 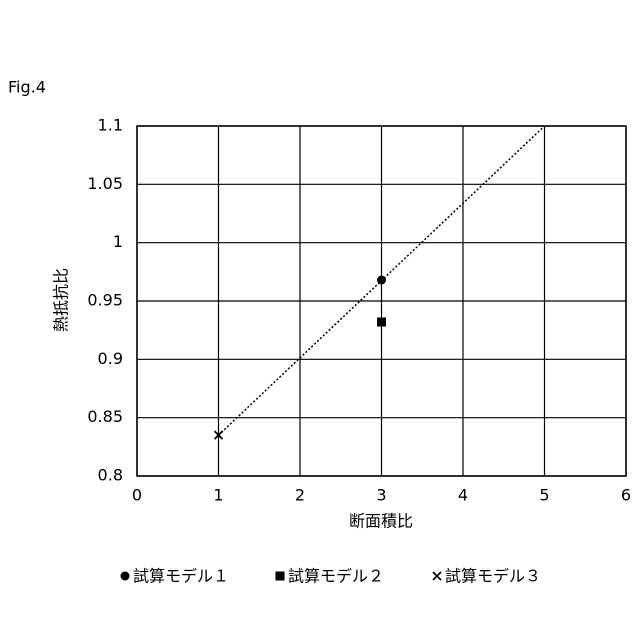 What do you see at coordinates (27, 87) in the screenshot?
I see `figure-label: Fig.4` at bounding box center [27, 87].